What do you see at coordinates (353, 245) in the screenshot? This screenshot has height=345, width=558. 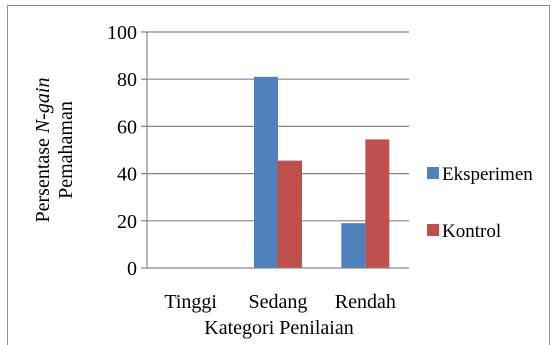 I see `bar-eksperimen-rendah` at bounding box center [353, 245].